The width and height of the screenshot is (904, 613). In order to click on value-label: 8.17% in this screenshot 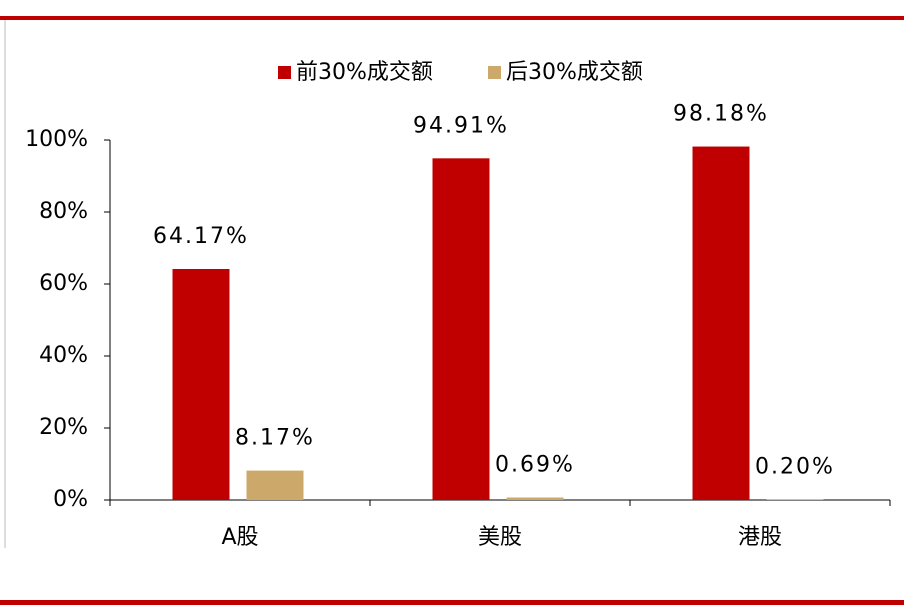, I will do `click(275, 438)`.